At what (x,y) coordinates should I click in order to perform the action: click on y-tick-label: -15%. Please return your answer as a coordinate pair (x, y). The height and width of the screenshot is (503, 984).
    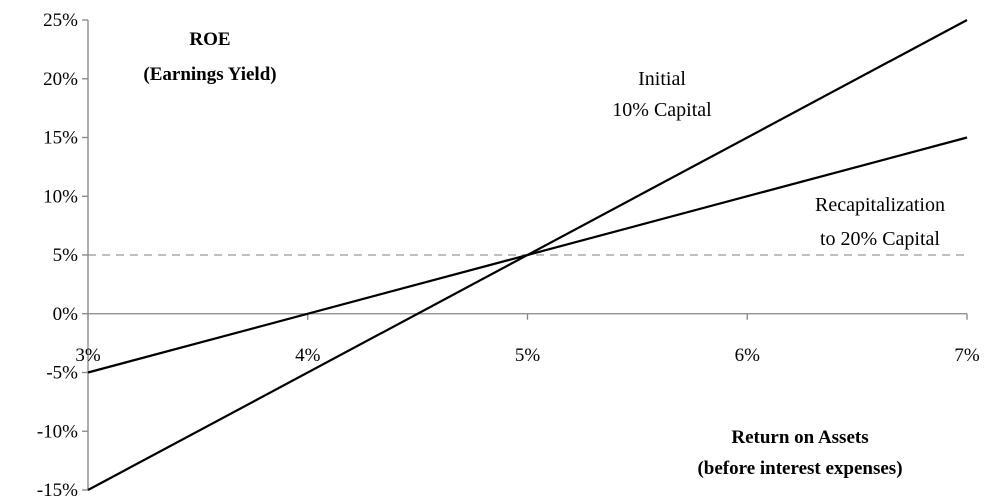
    Looking at the image, I should click on (57, 490).